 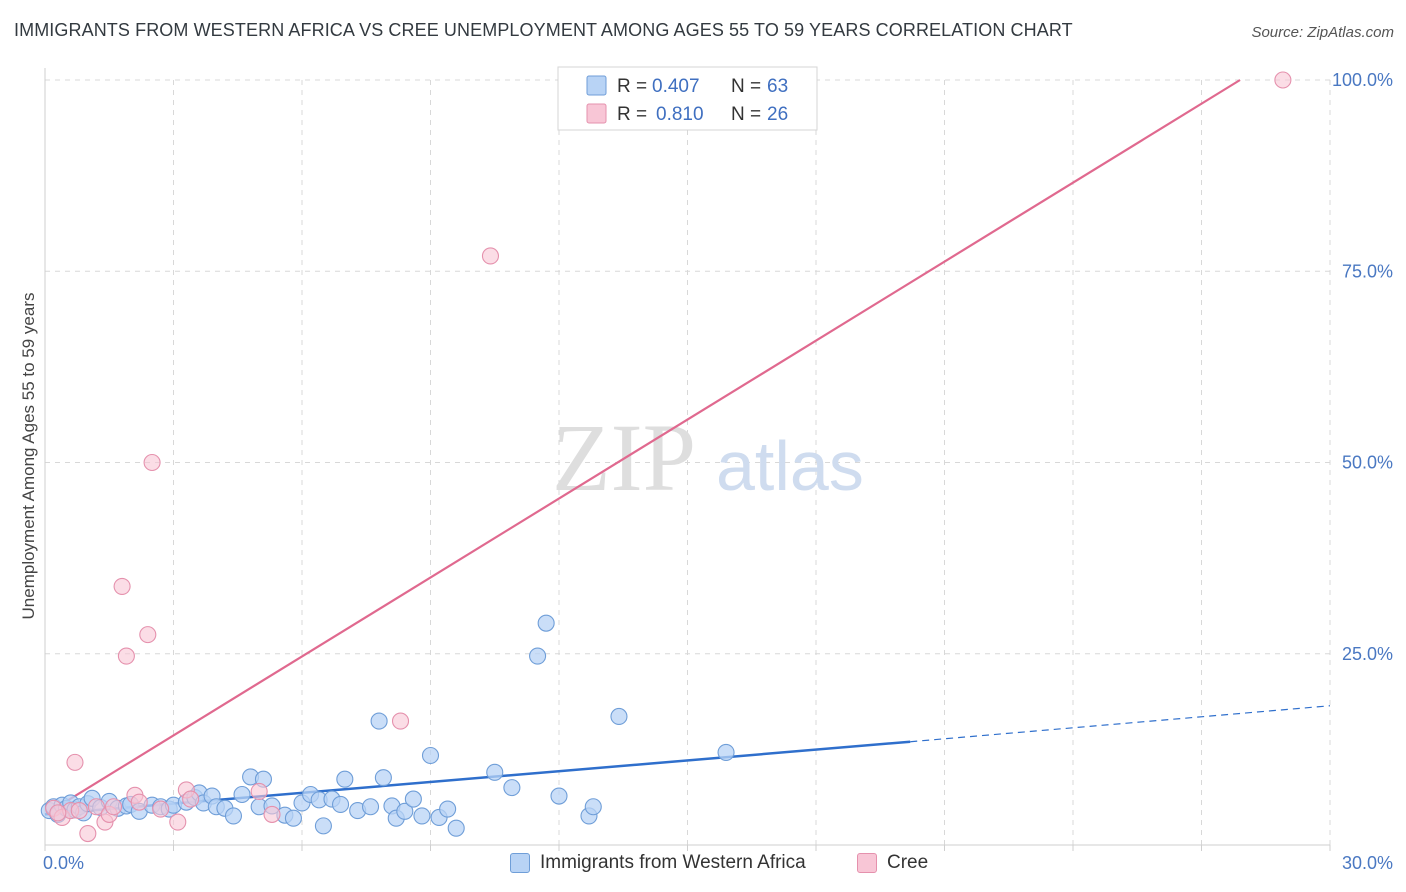 I want to click on source-label: Source: ZipAtlas.com, so click(x=1322, y=32).